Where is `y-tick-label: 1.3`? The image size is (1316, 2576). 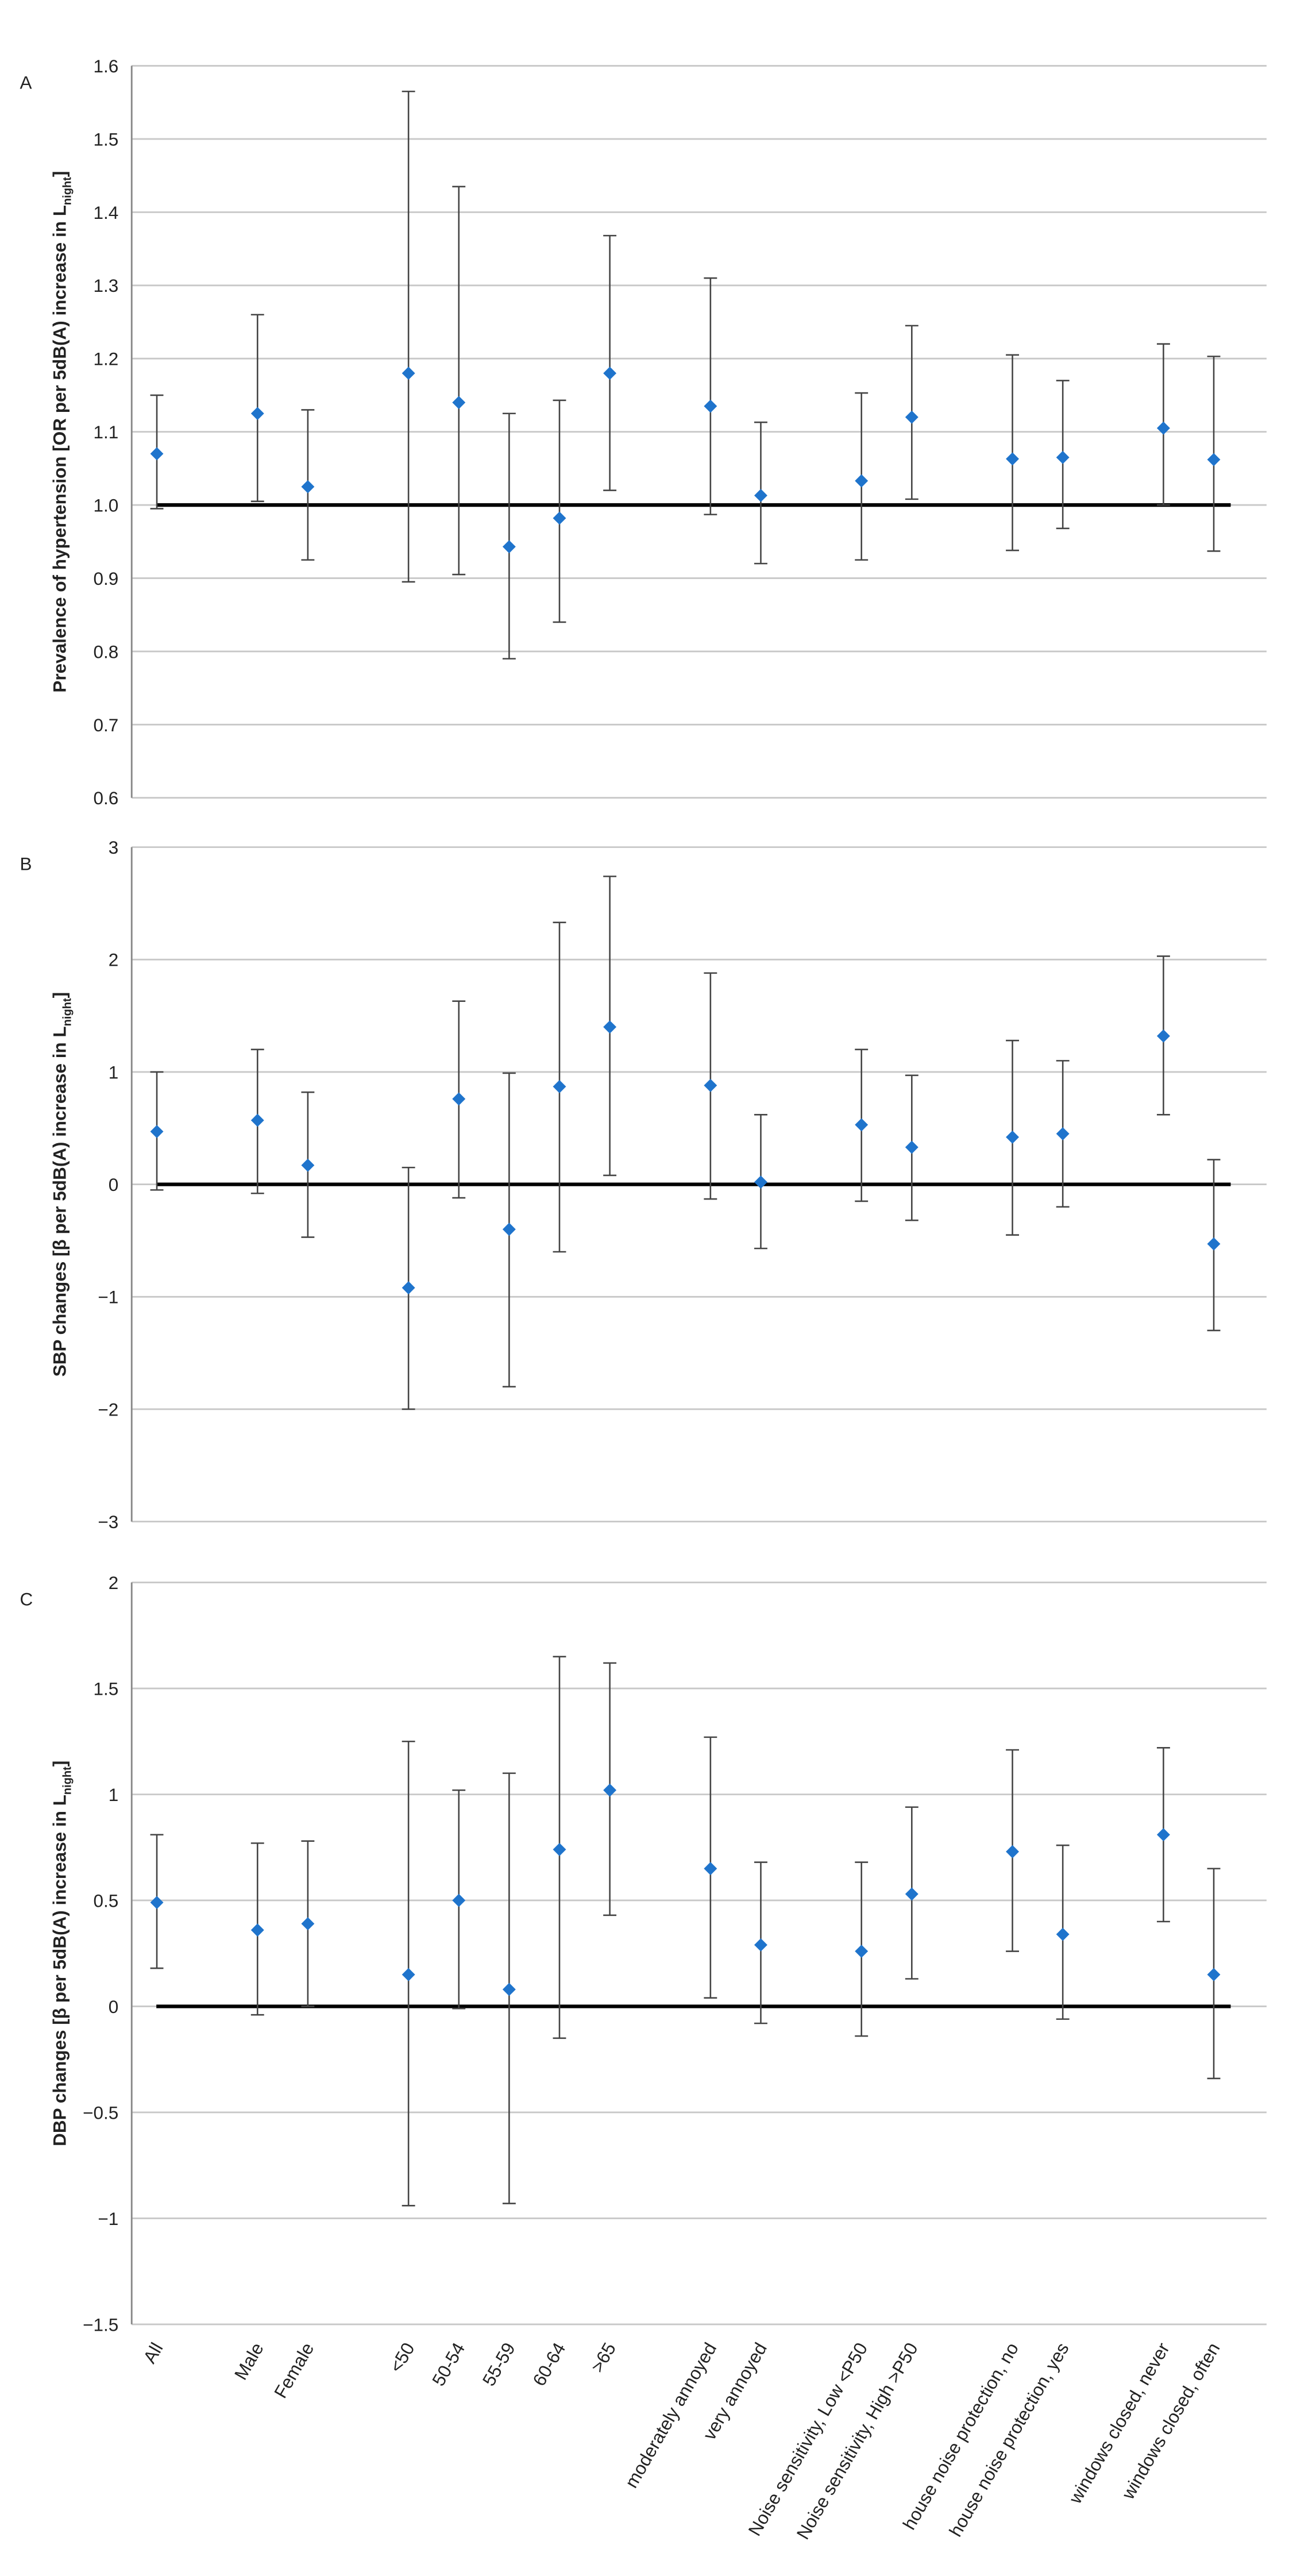
y-tick-label: 1.3 is located at coordinates (106, 285).